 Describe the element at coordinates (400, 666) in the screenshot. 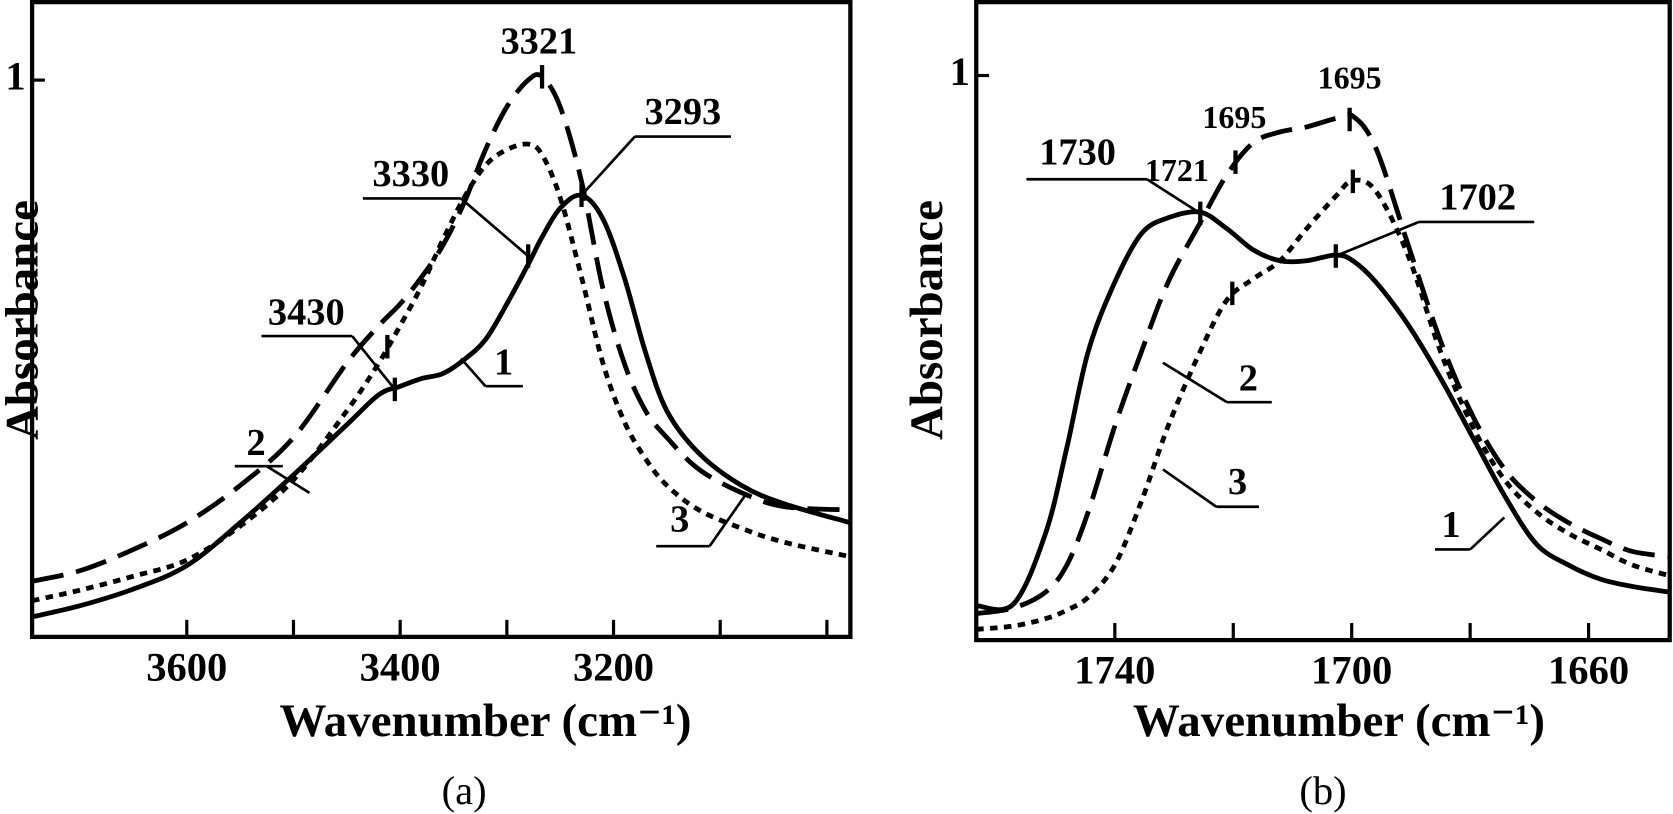

I see `x-tick-label: 3400` at that location.